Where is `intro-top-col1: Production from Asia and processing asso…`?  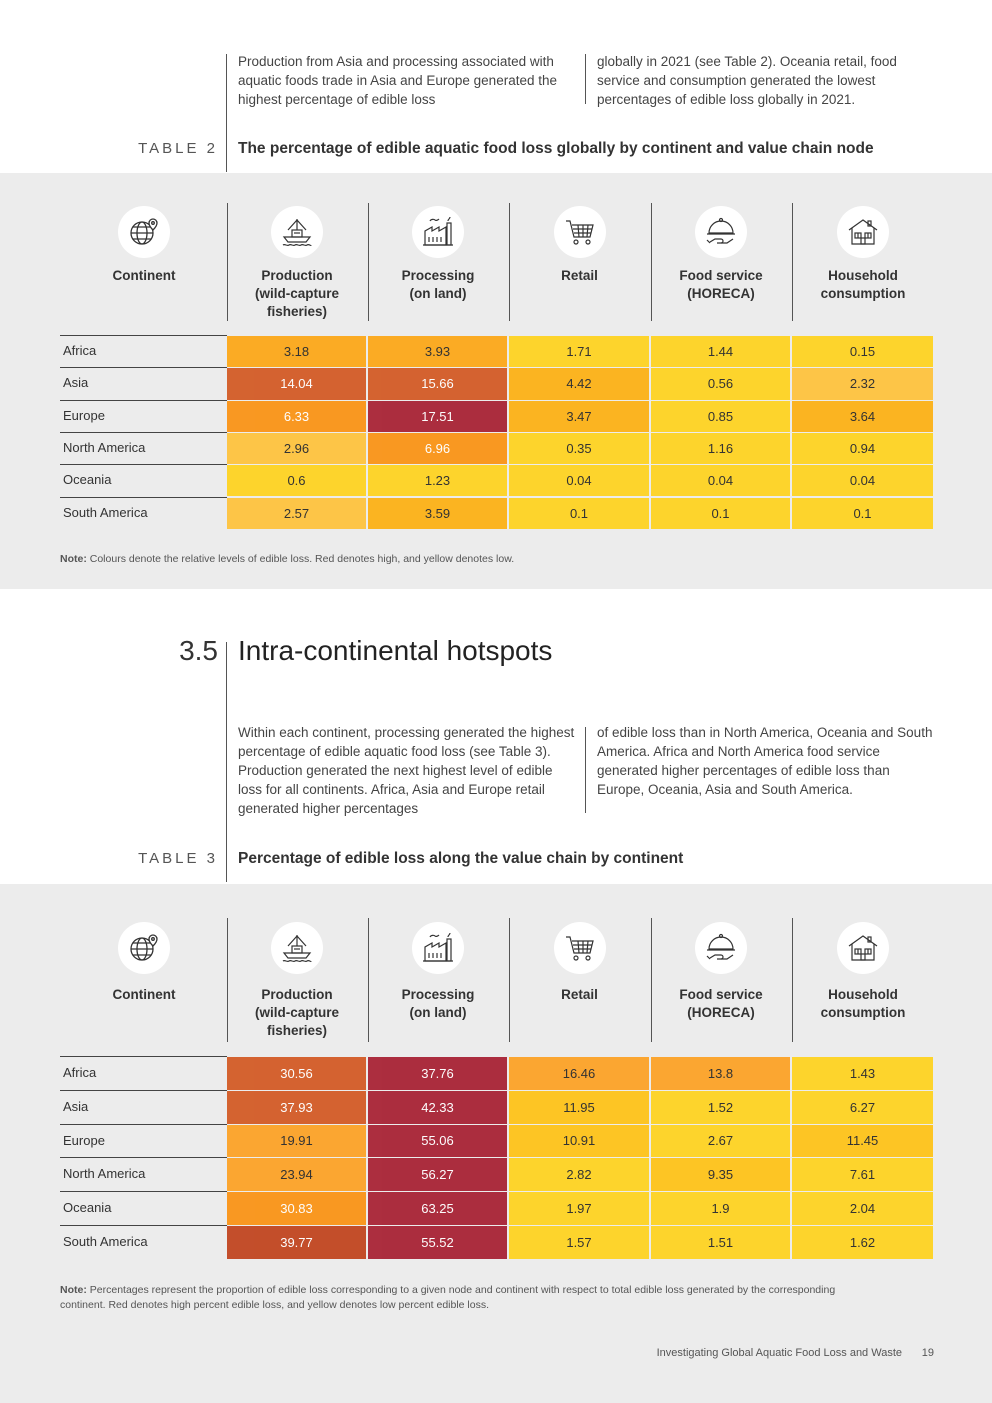
intro-top-col1: Production from Asia and processing asso… is located at coordinates (397, 80).